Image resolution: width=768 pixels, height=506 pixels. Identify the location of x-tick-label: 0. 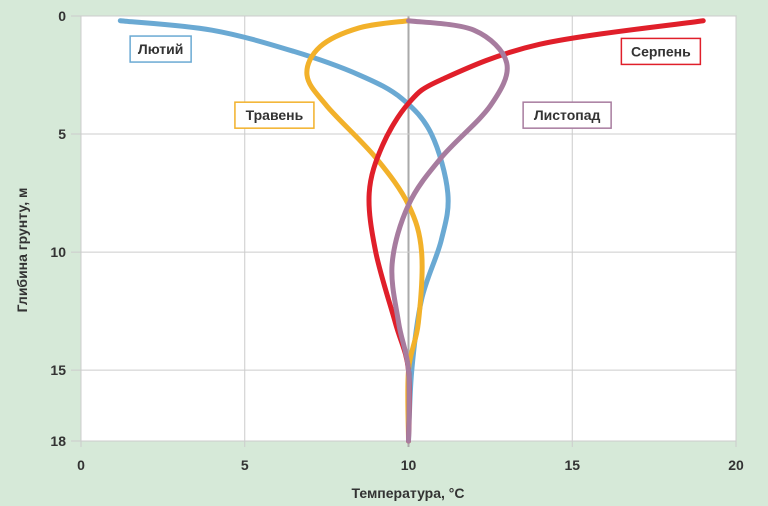
(81, 465).